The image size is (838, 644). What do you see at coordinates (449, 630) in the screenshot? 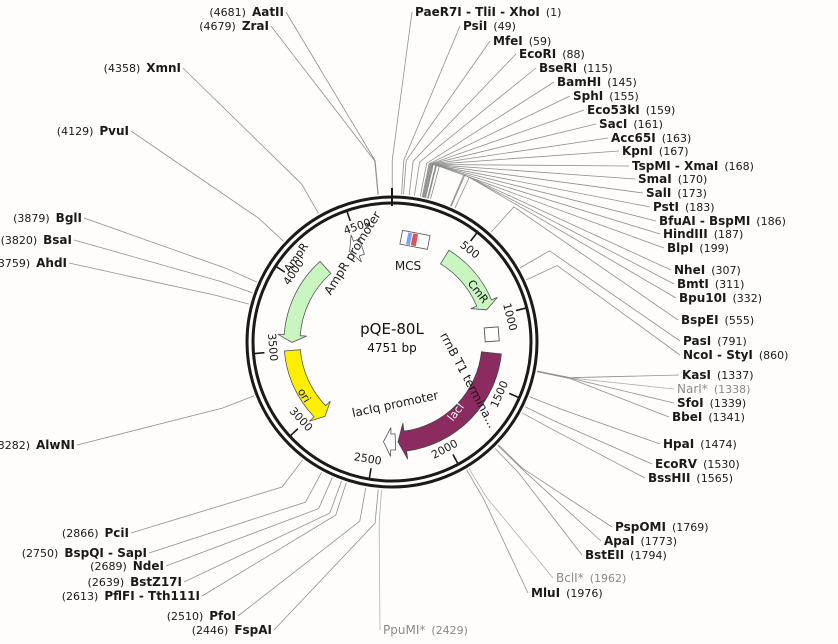
I see `site-position: (2429)` at bounding box center [449, 630].